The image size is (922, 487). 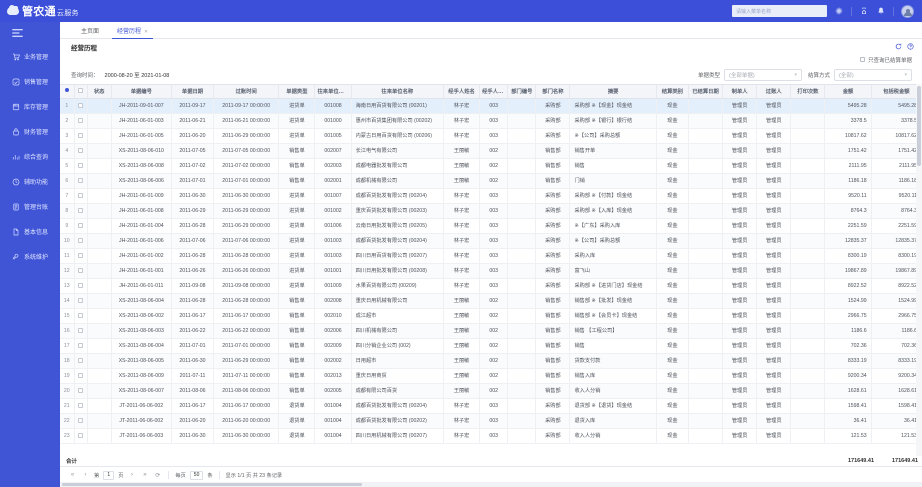 I want to click on table-header-cell-doctype: 单据类型, so click(x=297, y=92).